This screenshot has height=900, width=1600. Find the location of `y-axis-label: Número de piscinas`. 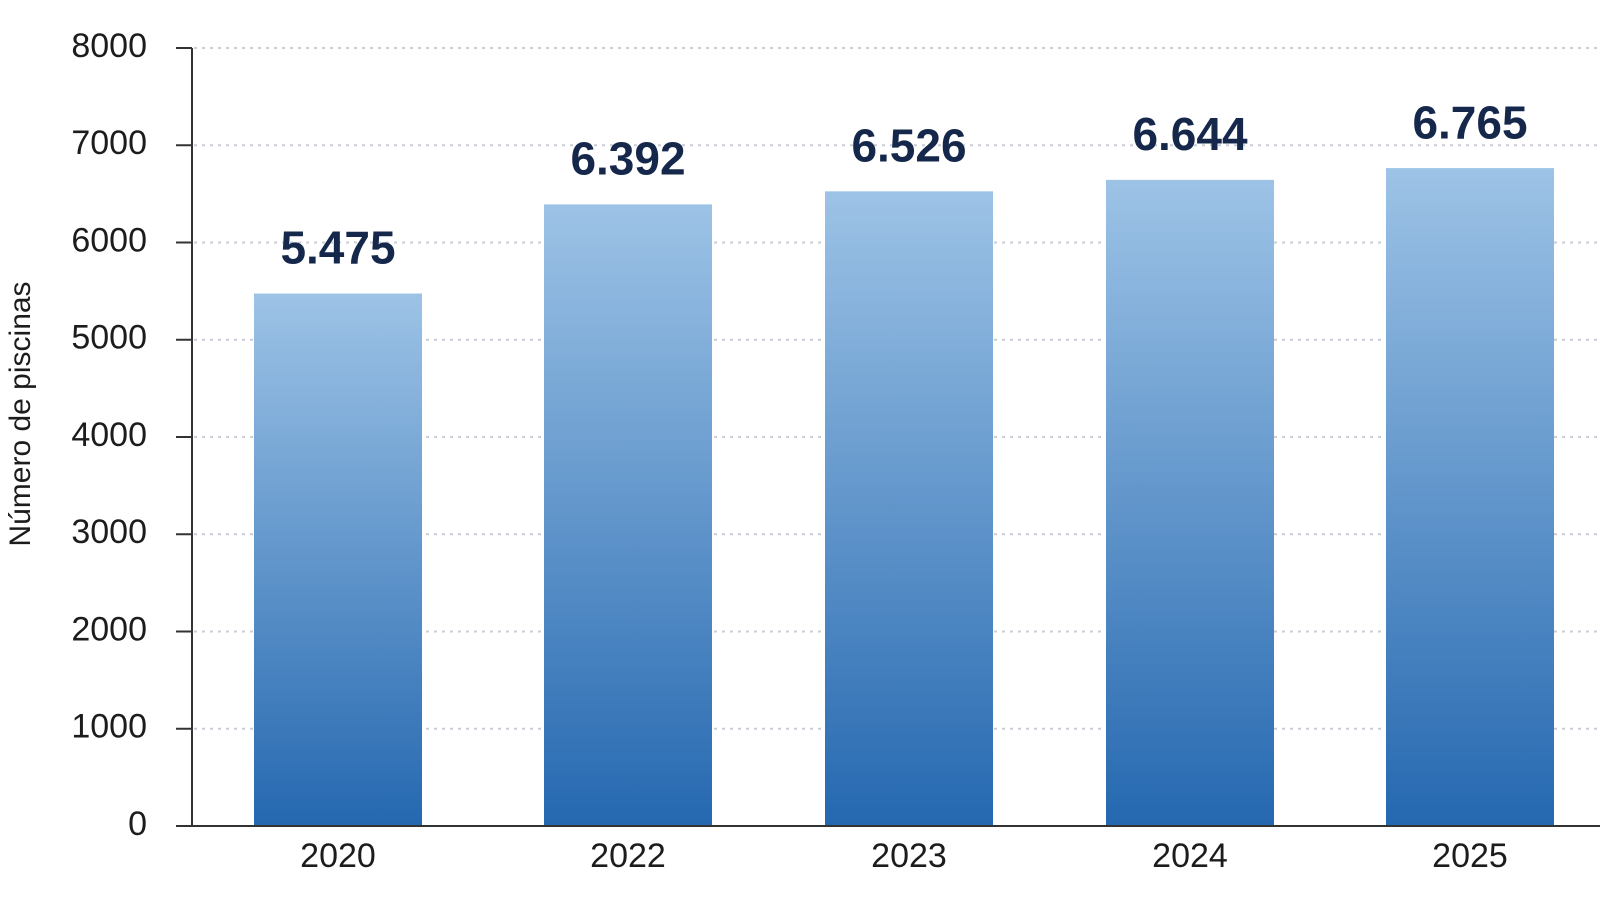

y-axis-label: Número de piscinas is located at coordinates (20, 413).